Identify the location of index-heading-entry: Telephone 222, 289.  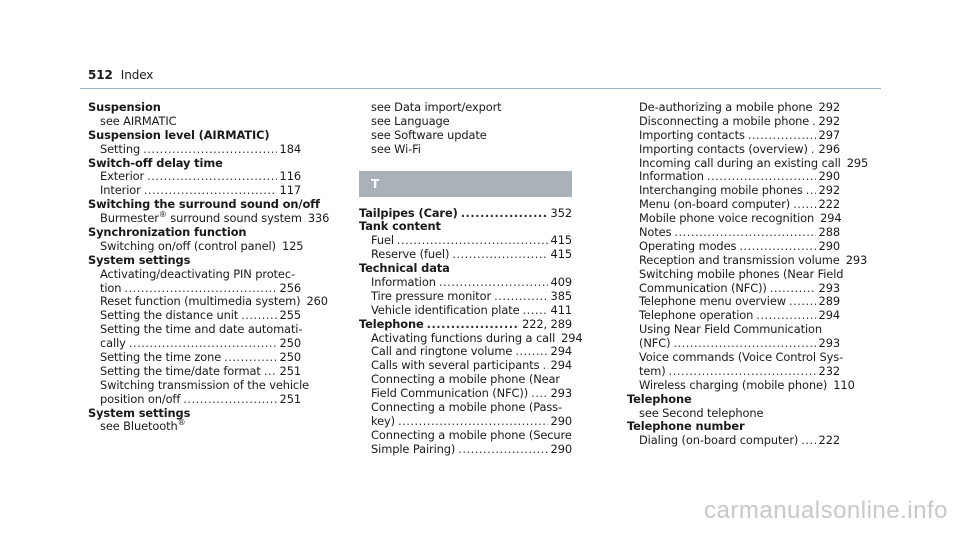
(465, 324).